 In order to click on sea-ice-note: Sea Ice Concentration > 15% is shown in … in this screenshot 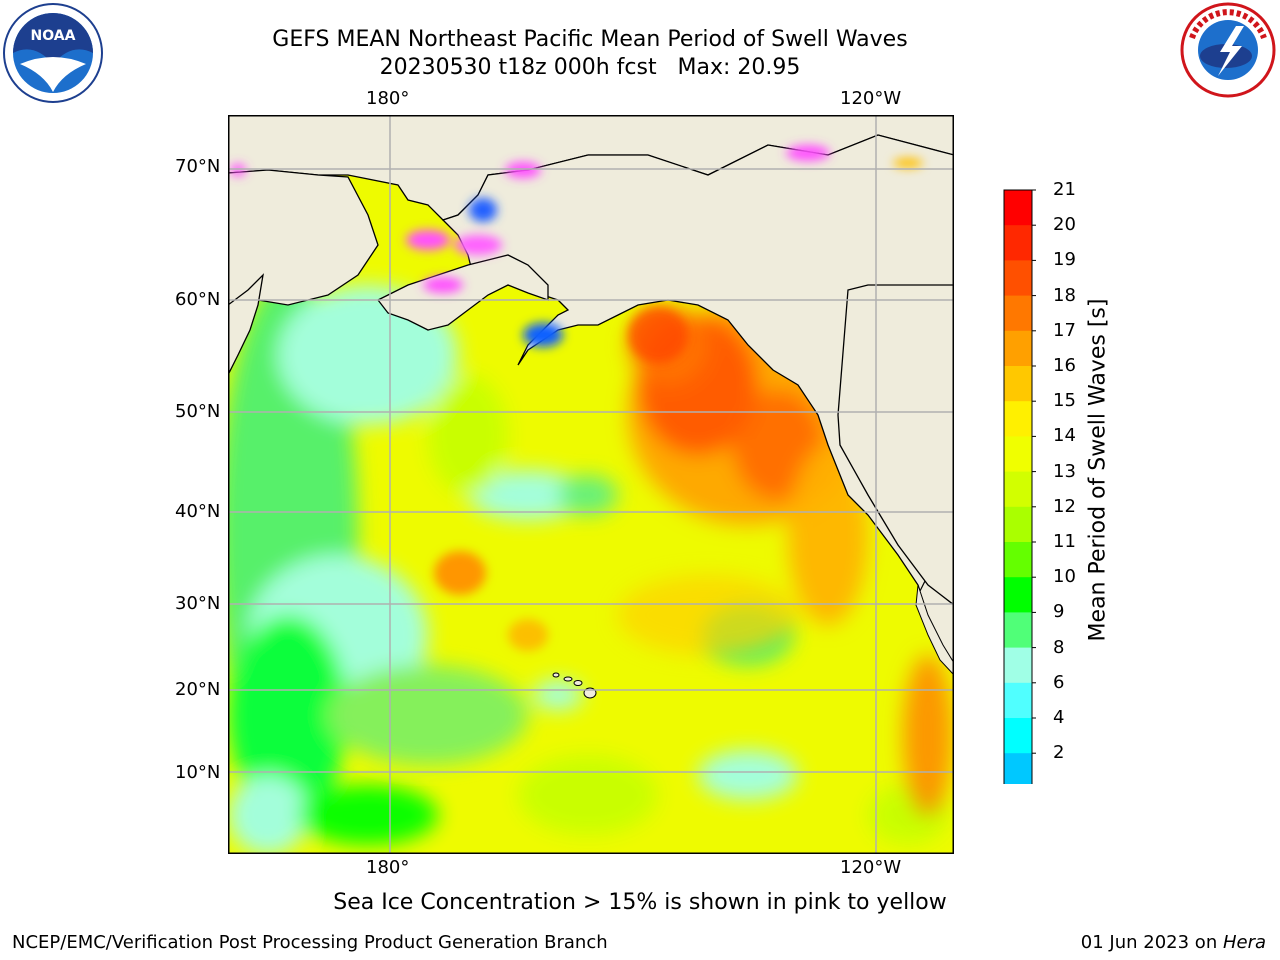, I will do `click(640, 902)`.